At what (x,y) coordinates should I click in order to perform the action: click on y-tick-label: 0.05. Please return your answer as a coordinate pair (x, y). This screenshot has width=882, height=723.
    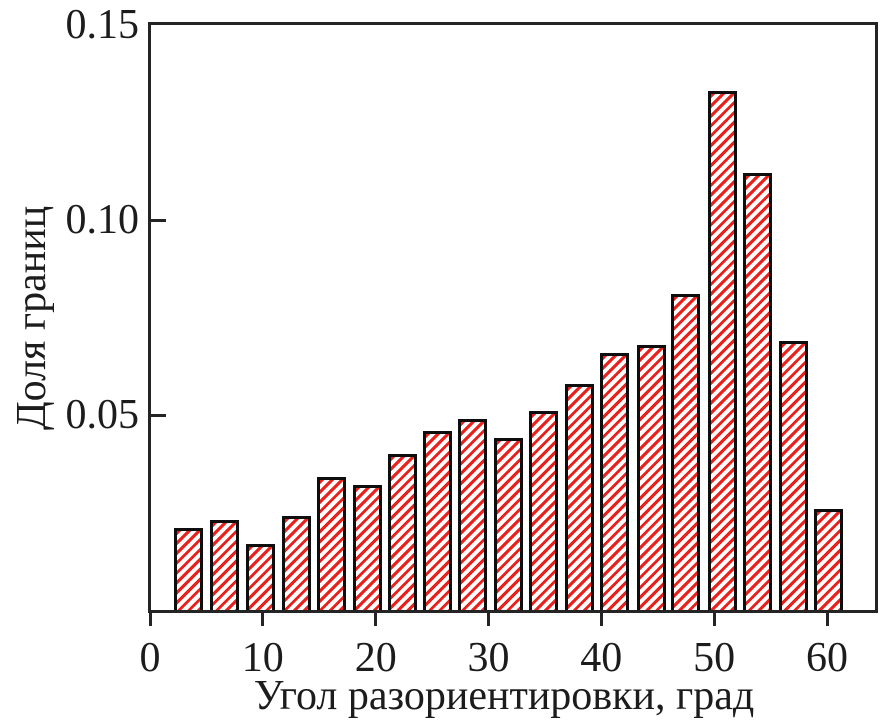
    Looking at the image, I should click on (102, 415).